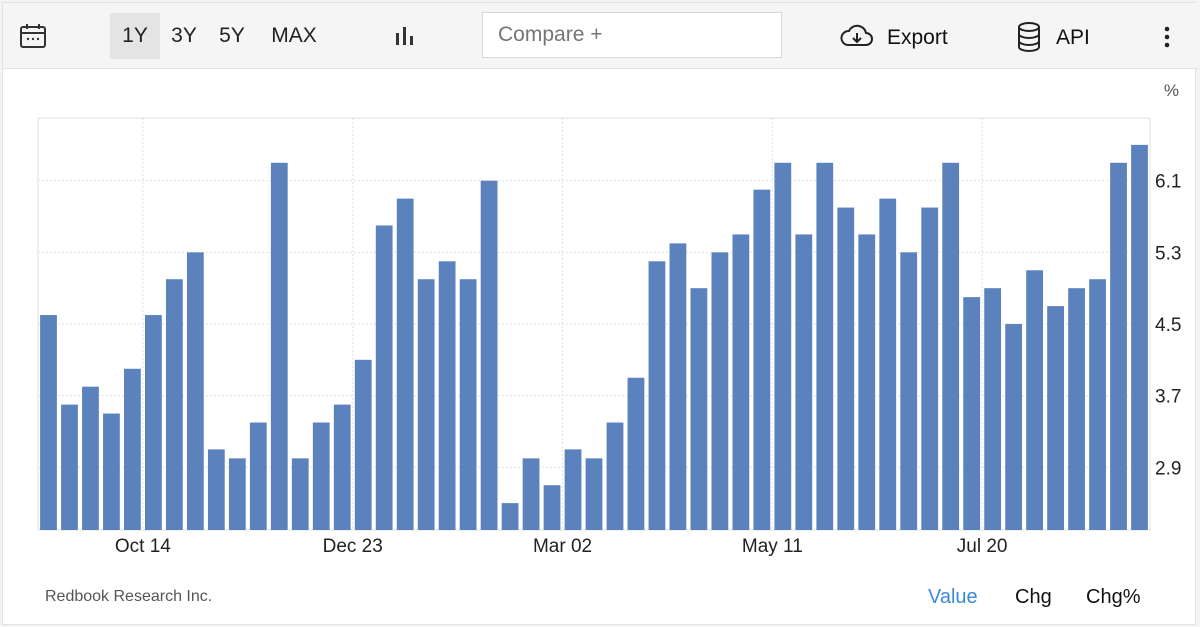 The height and width of the screenshot is (627, 1200). What do you see at coordinates (405, 36) in the screenshot?
I see `bar-chart-icon` at bounding box center [405, 36].